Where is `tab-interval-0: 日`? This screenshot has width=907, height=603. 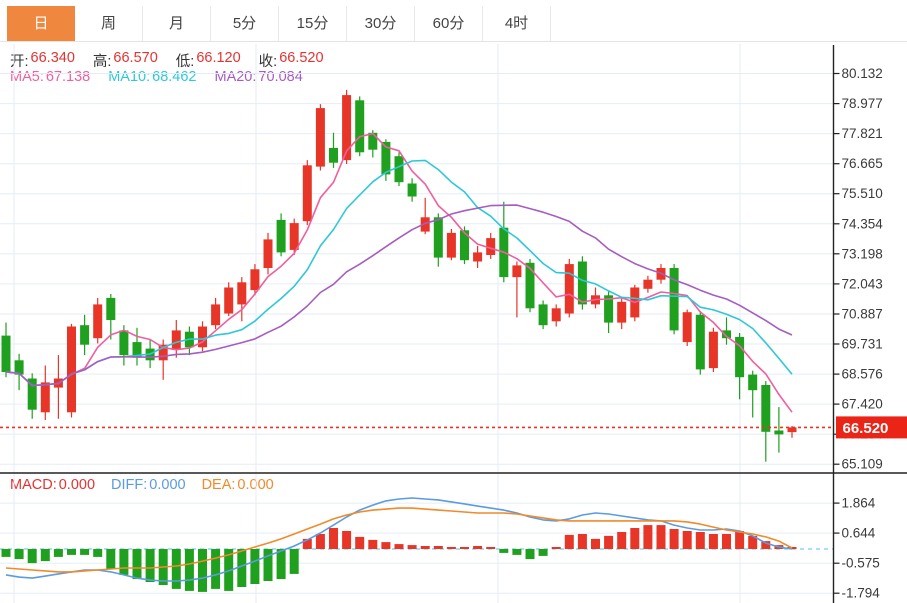
tab-interval-0: 日 is located at coordinates (41, 23).